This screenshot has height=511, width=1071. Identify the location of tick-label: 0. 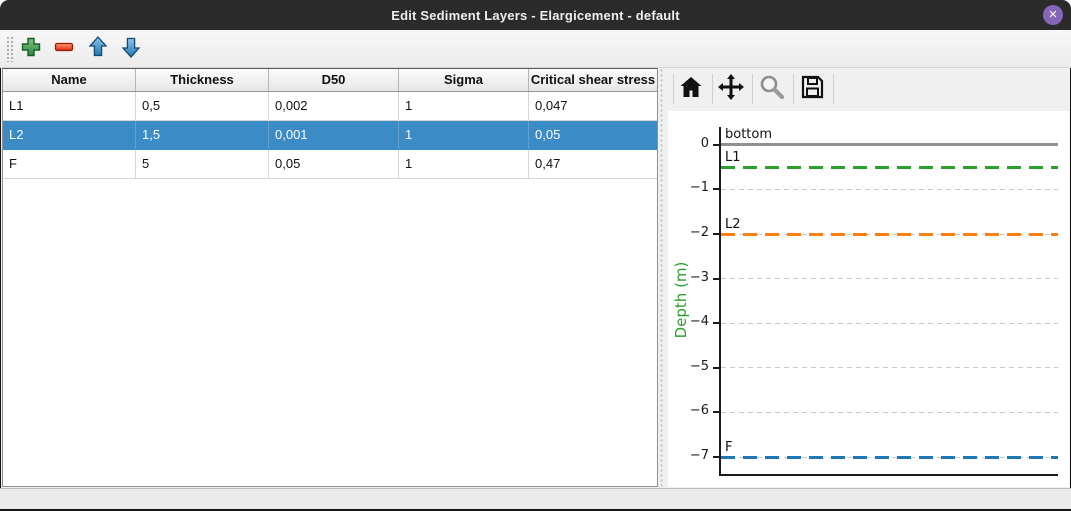
(704, 143).